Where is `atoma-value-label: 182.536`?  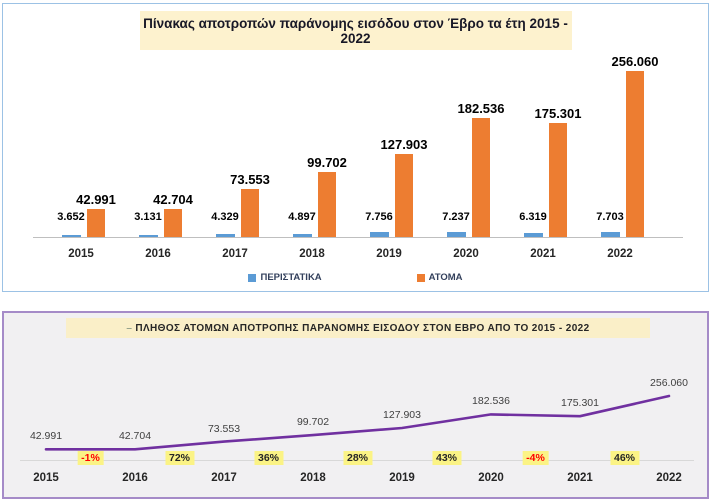
atoma-value-label: 182.536 is located at coordinates (481, 108).